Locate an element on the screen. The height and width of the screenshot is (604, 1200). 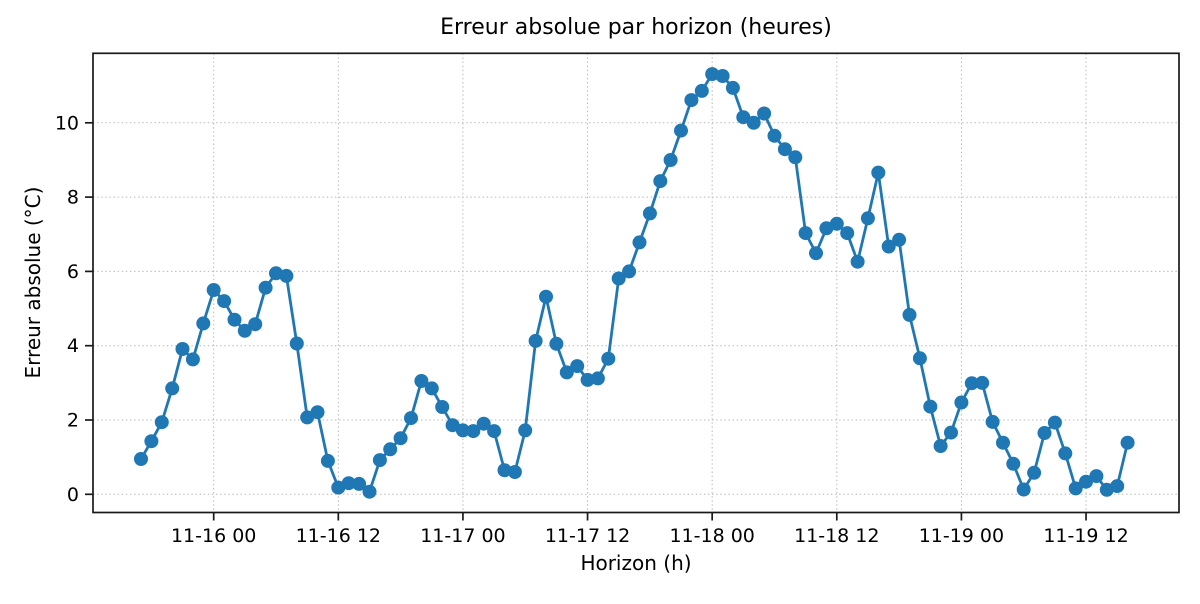
y-axis-label: Erreur absolue (°C) is located at coordinates (33, 283).